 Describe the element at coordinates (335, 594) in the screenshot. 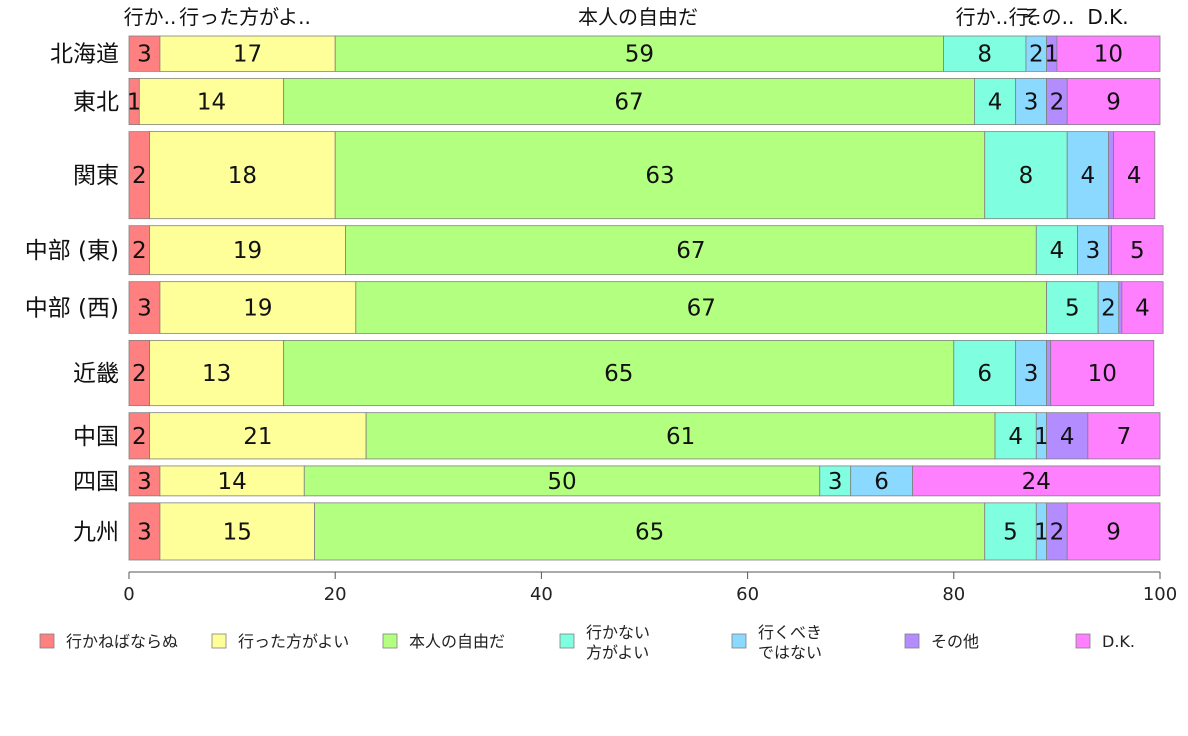

I see `x-tick-label: 20` at that location.